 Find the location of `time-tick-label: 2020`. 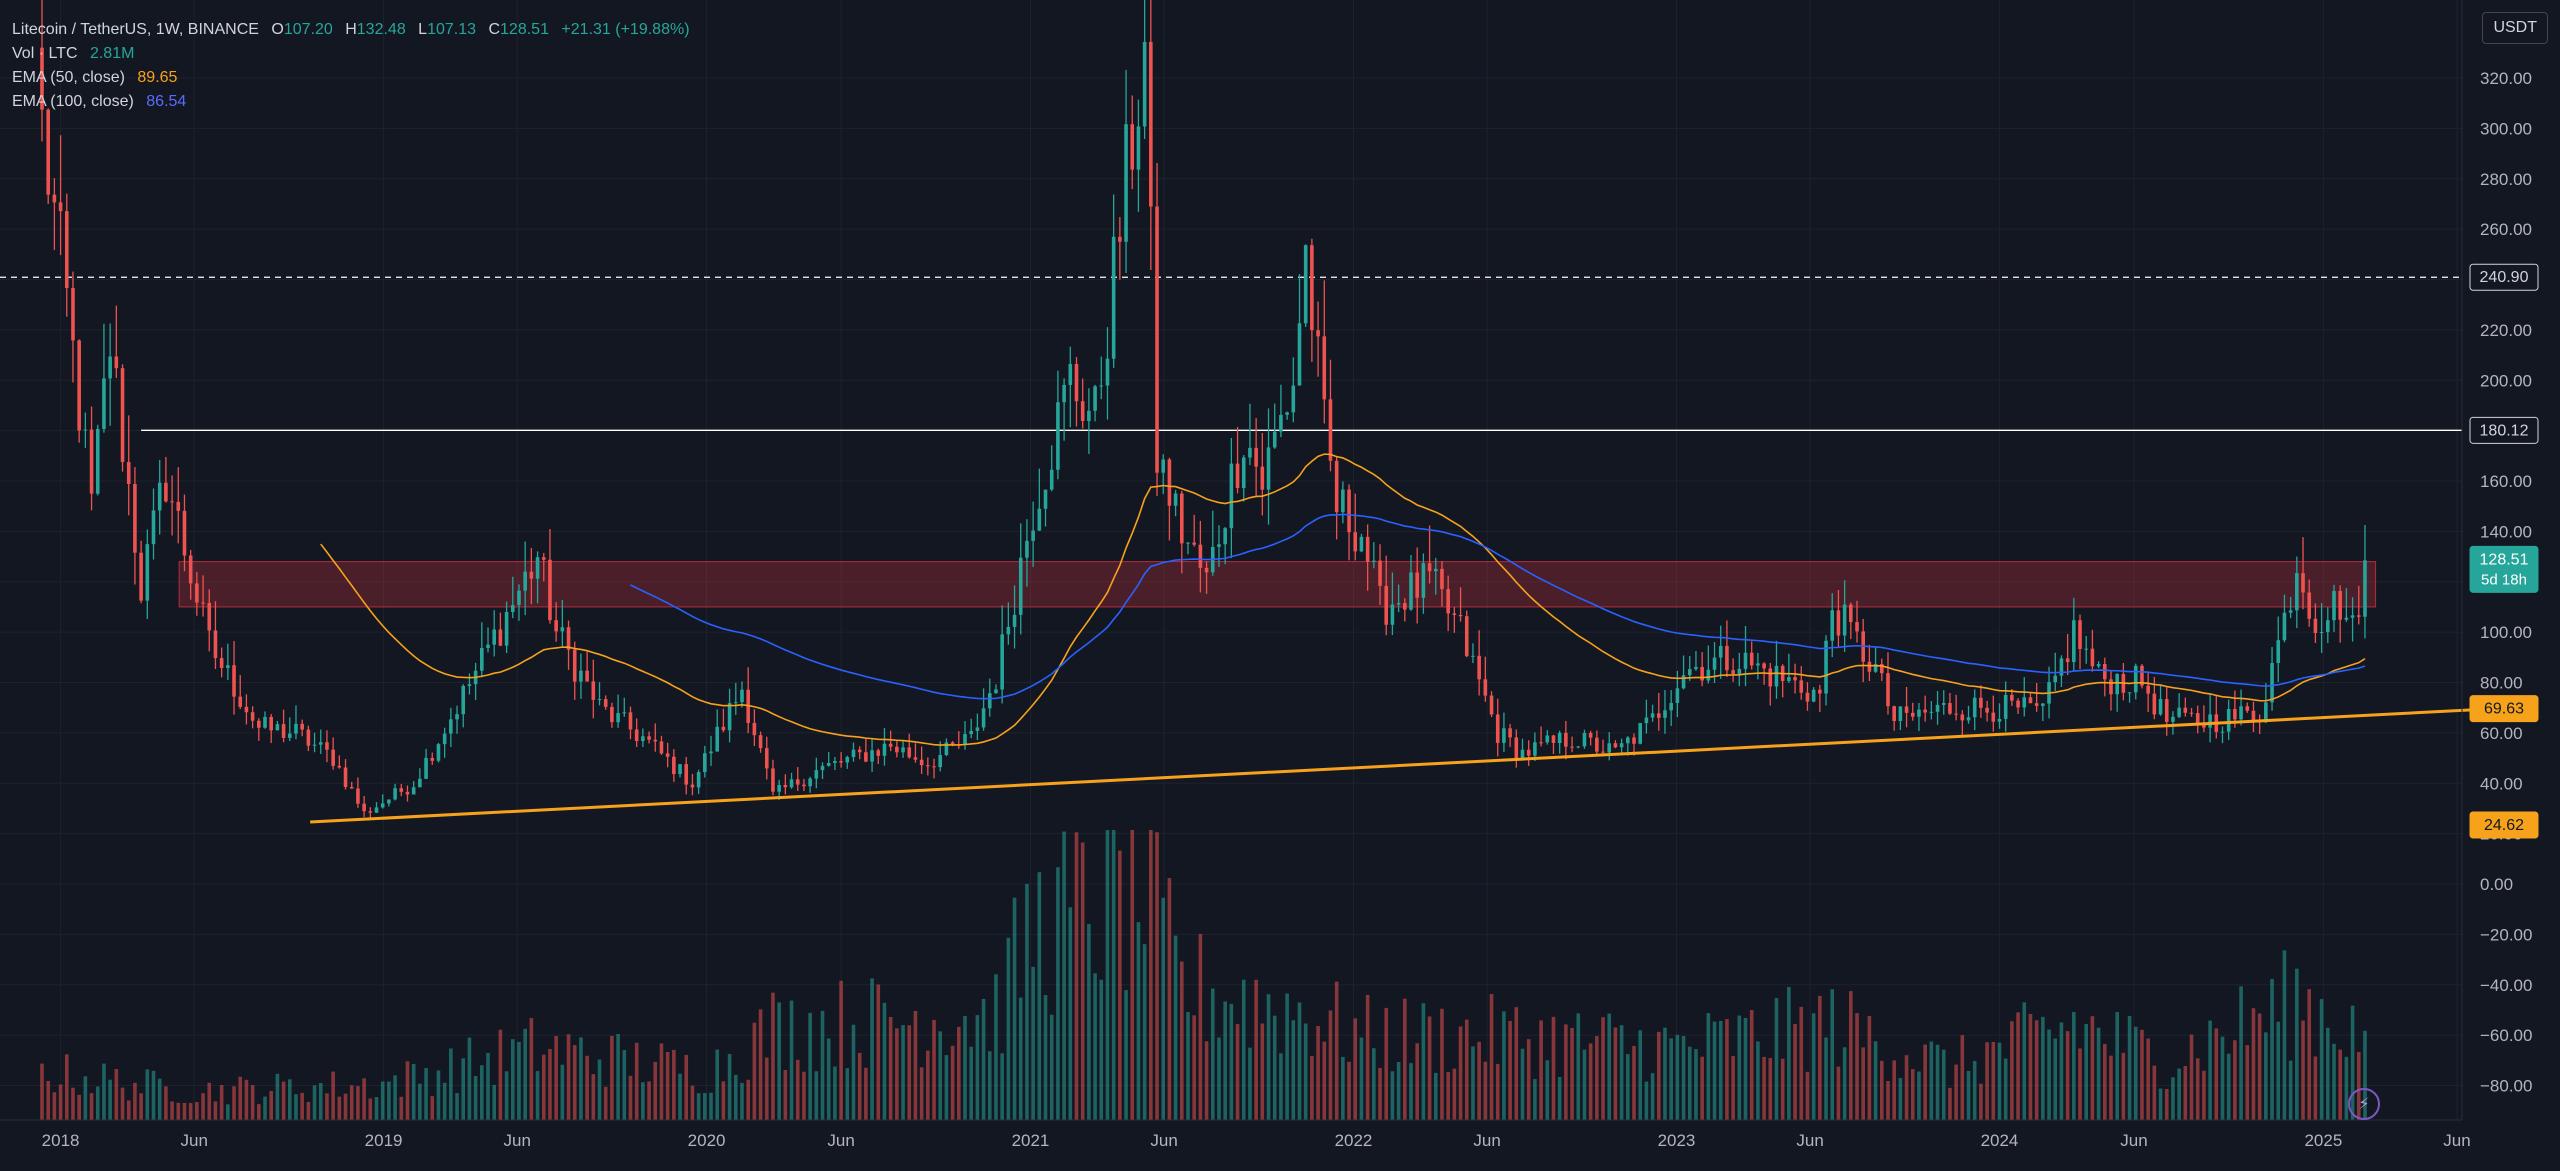

time-tick-label: 2020 is located at coordinates (707, 1140).